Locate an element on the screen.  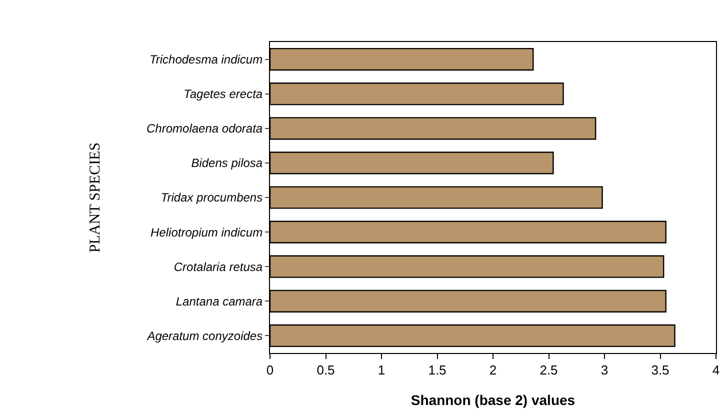
y-tick-label: Tagetes erecta is located at coordinates (223, 94).